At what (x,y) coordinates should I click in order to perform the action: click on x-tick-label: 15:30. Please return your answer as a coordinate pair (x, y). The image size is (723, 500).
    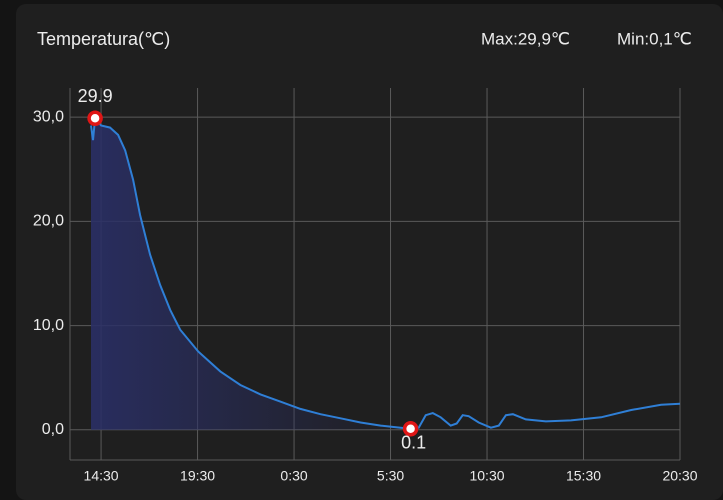
    Looking at the image, I should click on (583, 476).